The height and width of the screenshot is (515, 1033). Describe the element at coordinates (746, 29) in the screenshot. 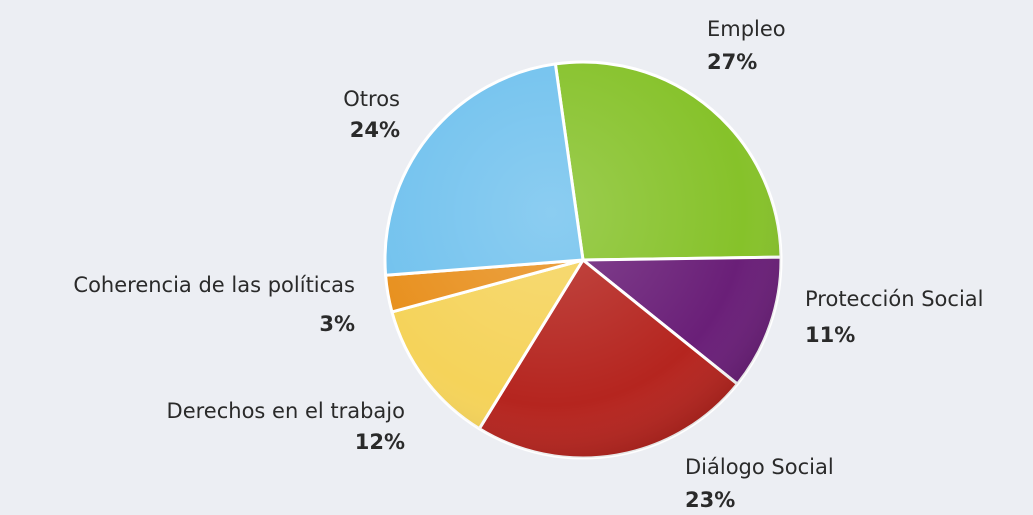

I see `slice-label: Empleo` at that location.